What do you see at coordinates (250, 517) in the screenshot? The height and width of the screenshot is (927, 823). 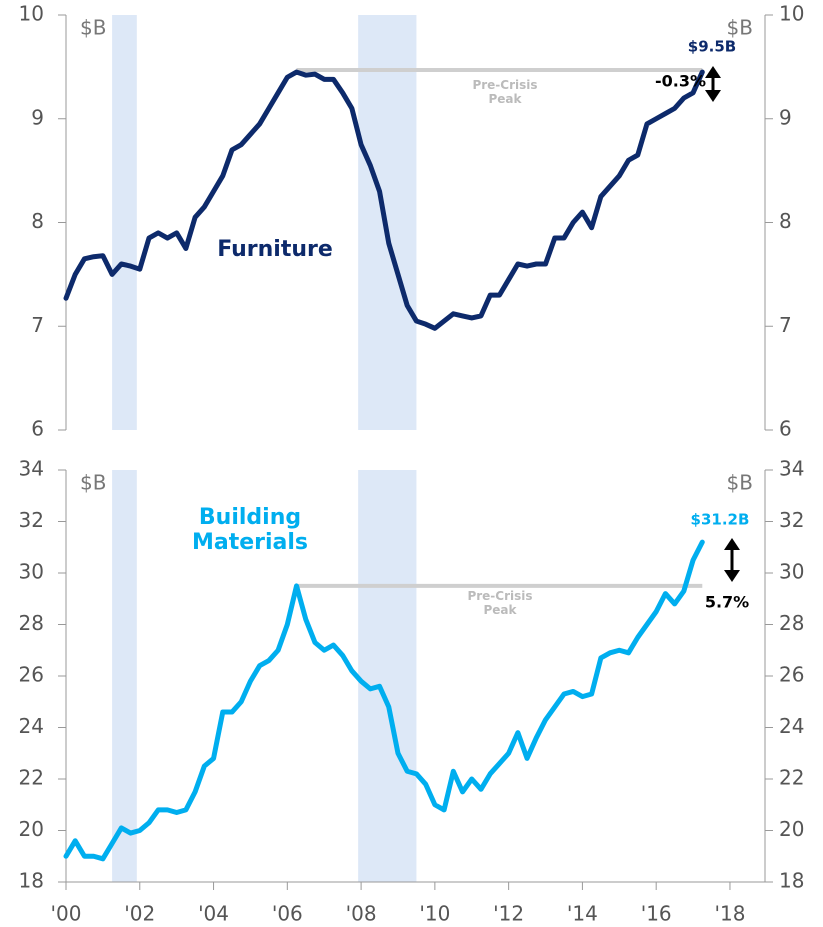 I see `series-label-line: Building` at bounding box center [250, 517].